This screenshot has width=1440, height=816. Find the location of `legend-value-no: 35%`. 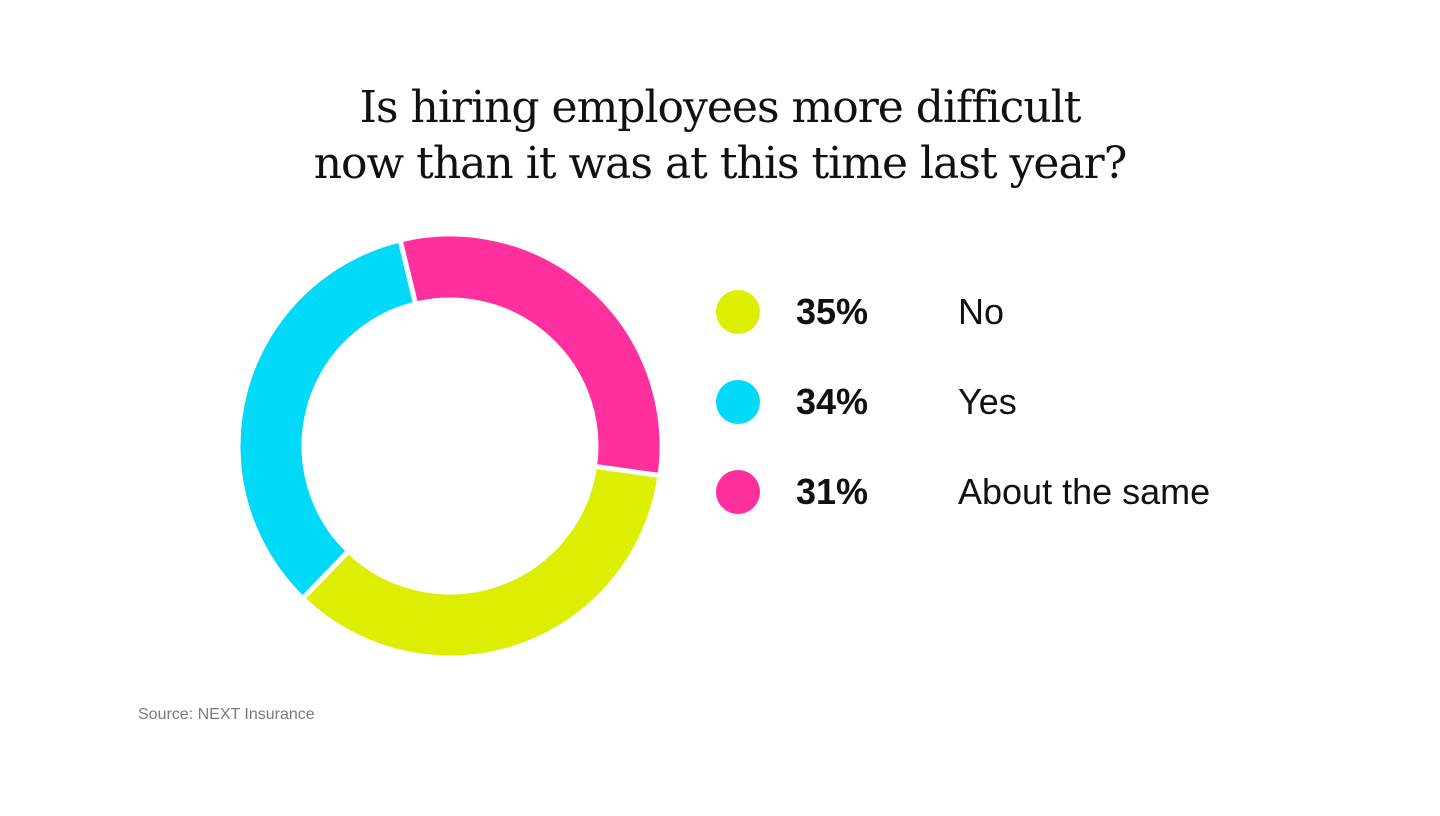

legend-value-no: 35% is located at coordinates (832, 311).